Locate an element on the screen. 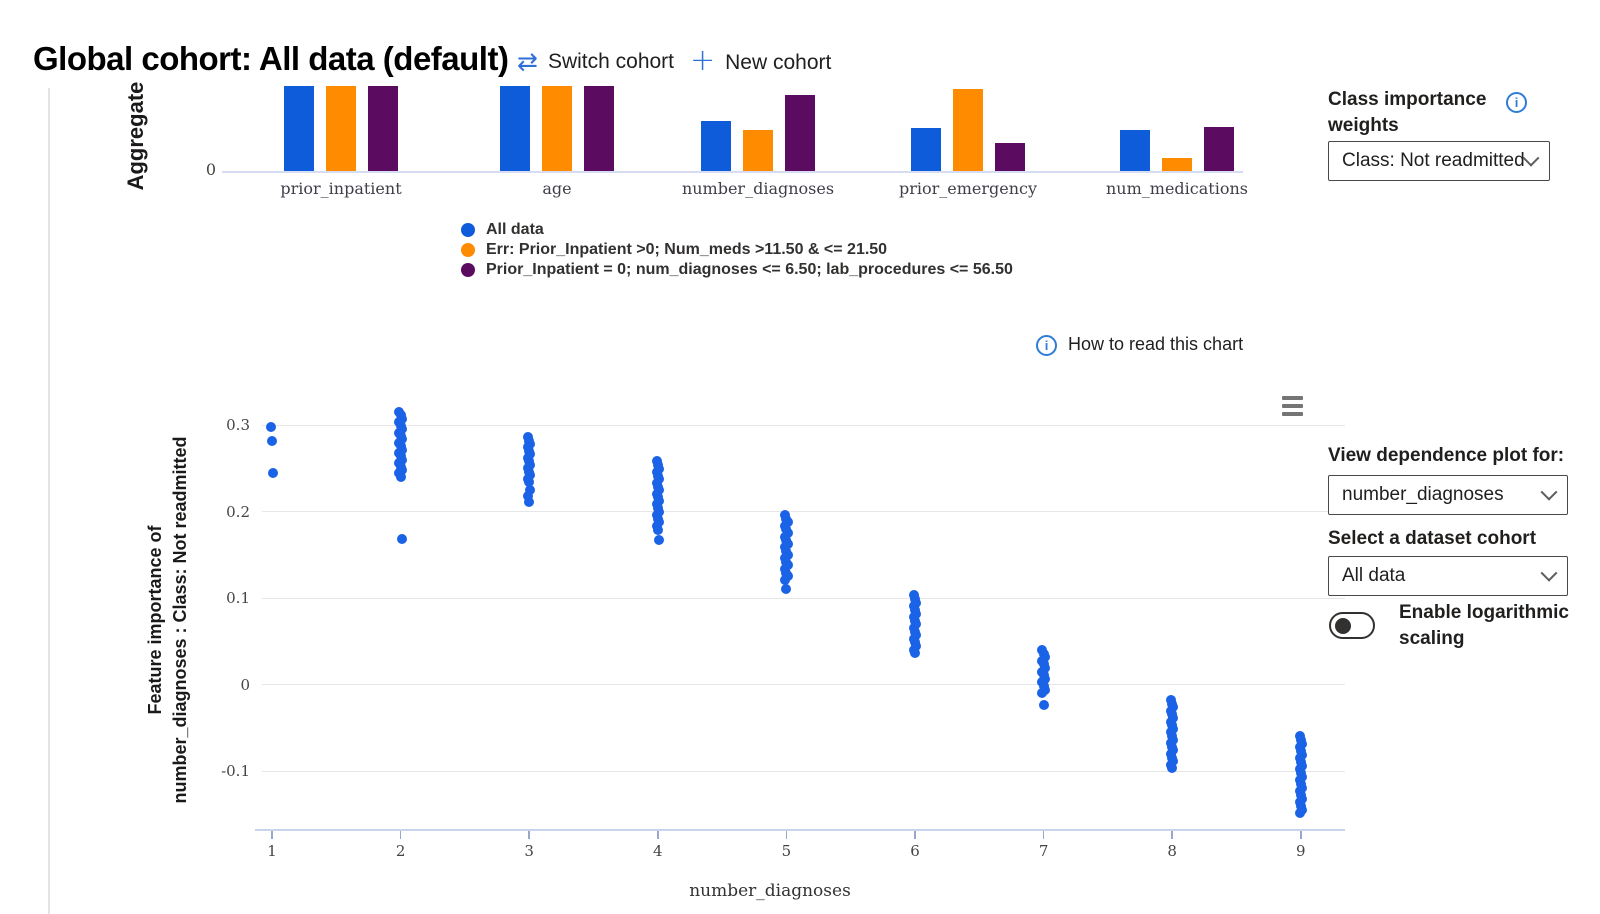 This screenshot has height=914, width=1600. bar-age-series1 is located at coordinates (557, 128).